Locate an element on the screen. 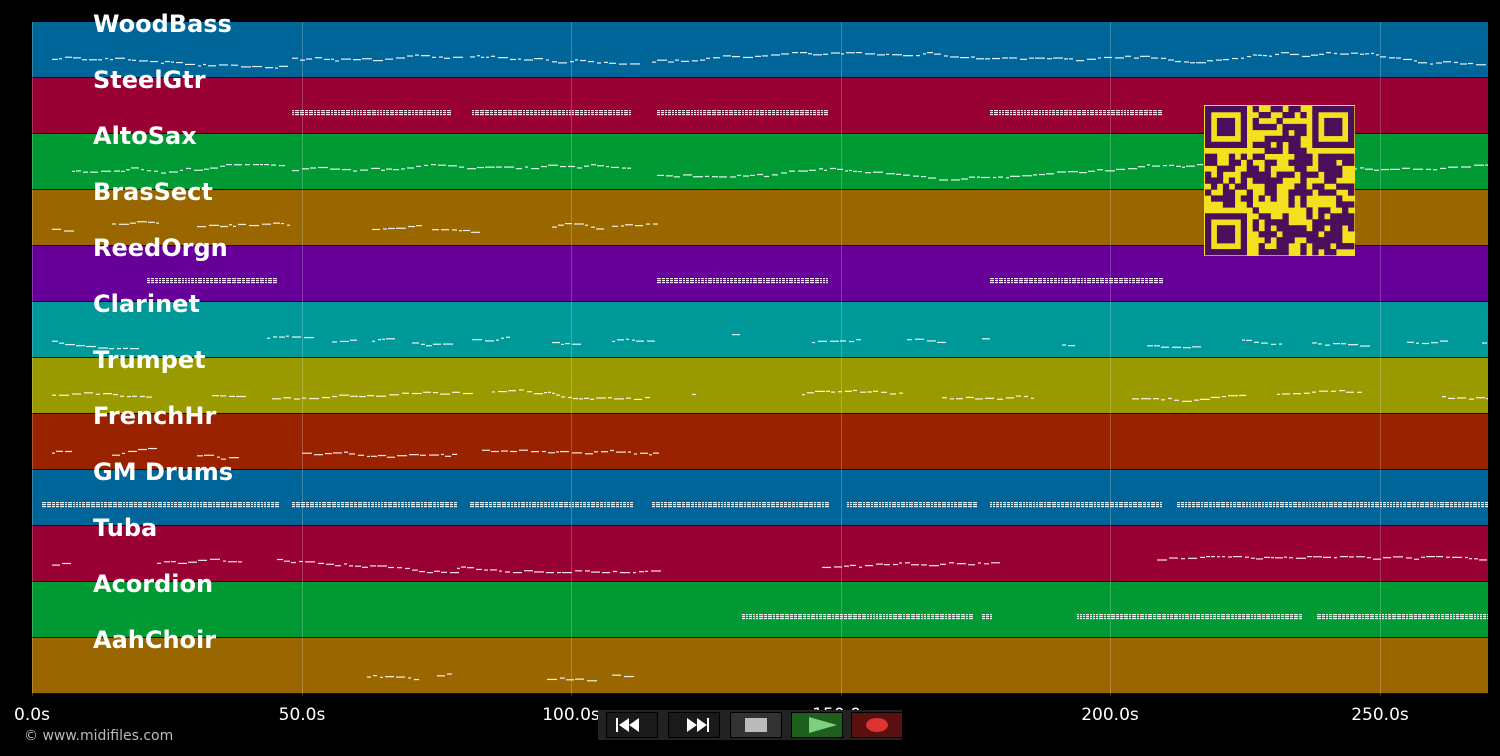 This screenshot has width=1500, height=756. track-frenchhr: FrenchHr is located at coordinates (760, 437).